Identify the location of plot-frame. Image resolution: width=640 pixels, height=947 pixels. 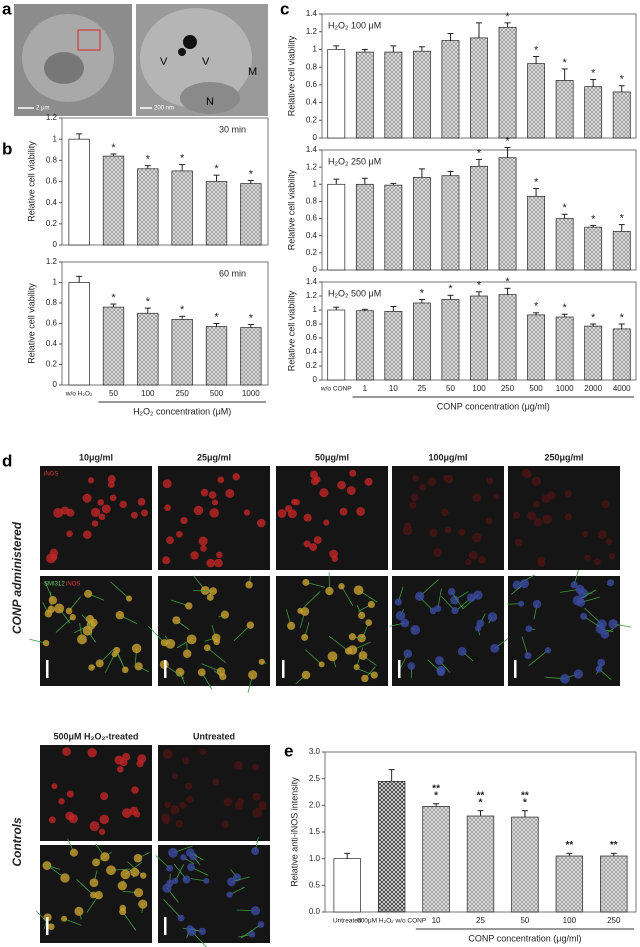
(165, 181).